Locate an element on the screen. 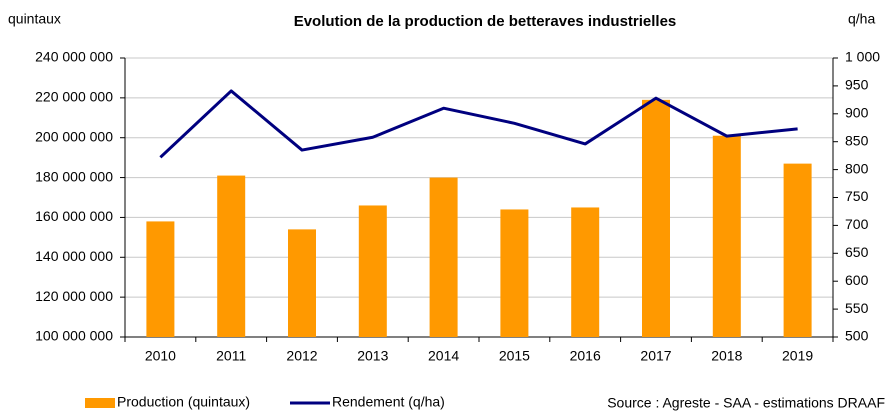  y2-tick-label: 550 is located at coordinates (857, 308).